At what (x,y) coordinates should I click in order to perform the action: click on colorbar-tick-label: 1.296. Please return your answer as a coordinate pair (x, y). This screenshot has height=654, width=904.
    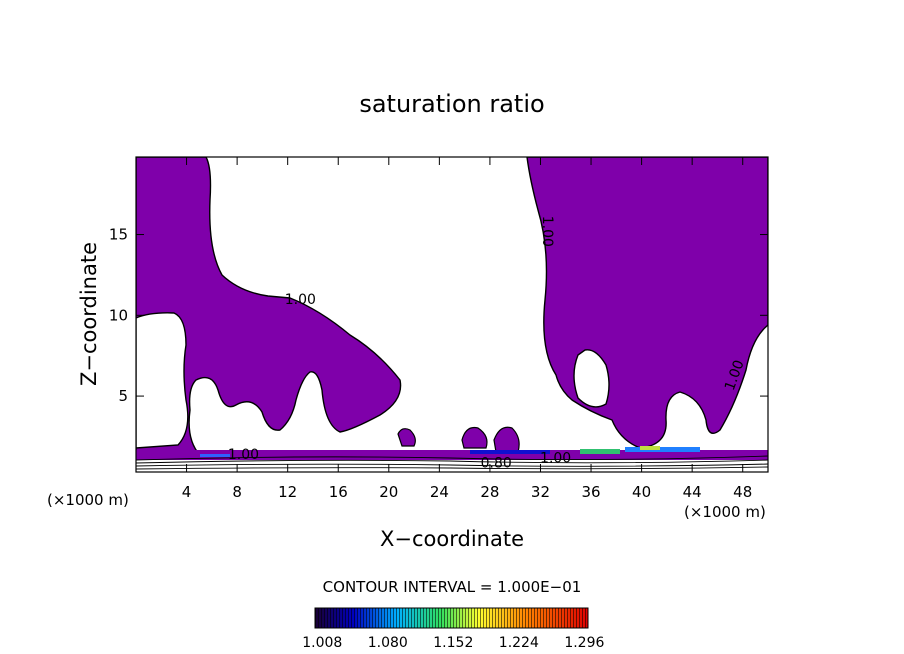
    Looking at the image, I should click on (584, 643).